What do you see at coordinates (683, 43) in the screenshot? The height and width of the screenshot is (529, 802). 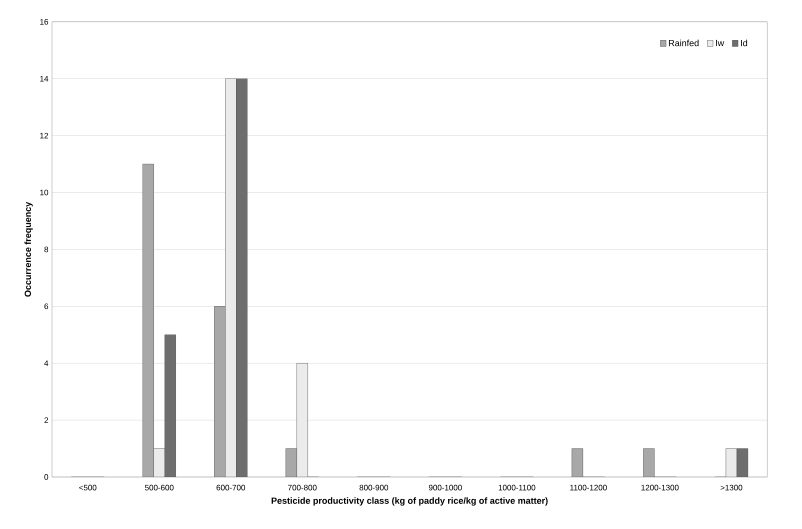 I see `legend-label: Rainfed` at bounding box center [683, 43].